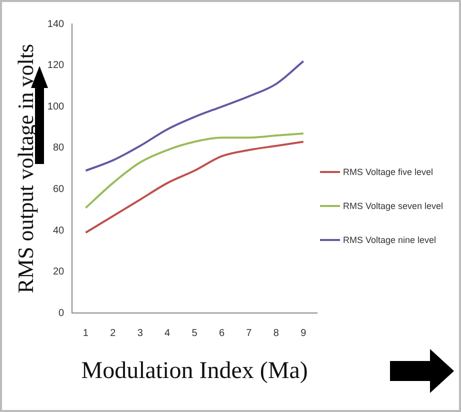  I want to click on y-tick-label: 140, so click(56, 24).